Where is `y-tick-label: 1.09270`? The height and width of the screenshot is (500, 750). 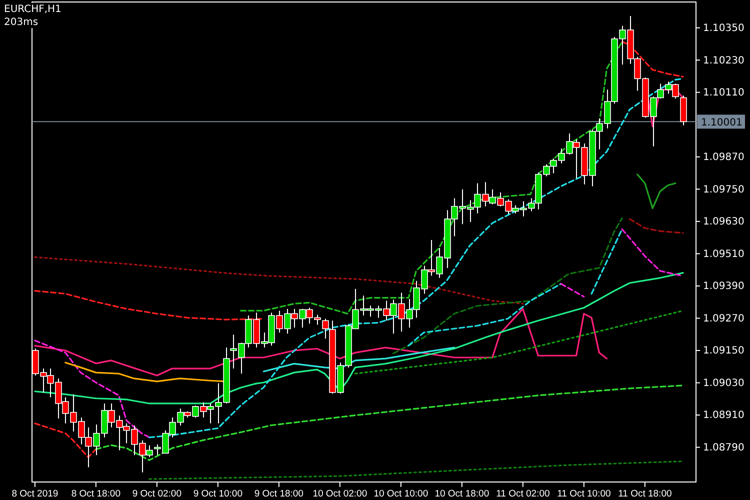
y-tick-label: 1.09270 is located at coordinates (723, 318).